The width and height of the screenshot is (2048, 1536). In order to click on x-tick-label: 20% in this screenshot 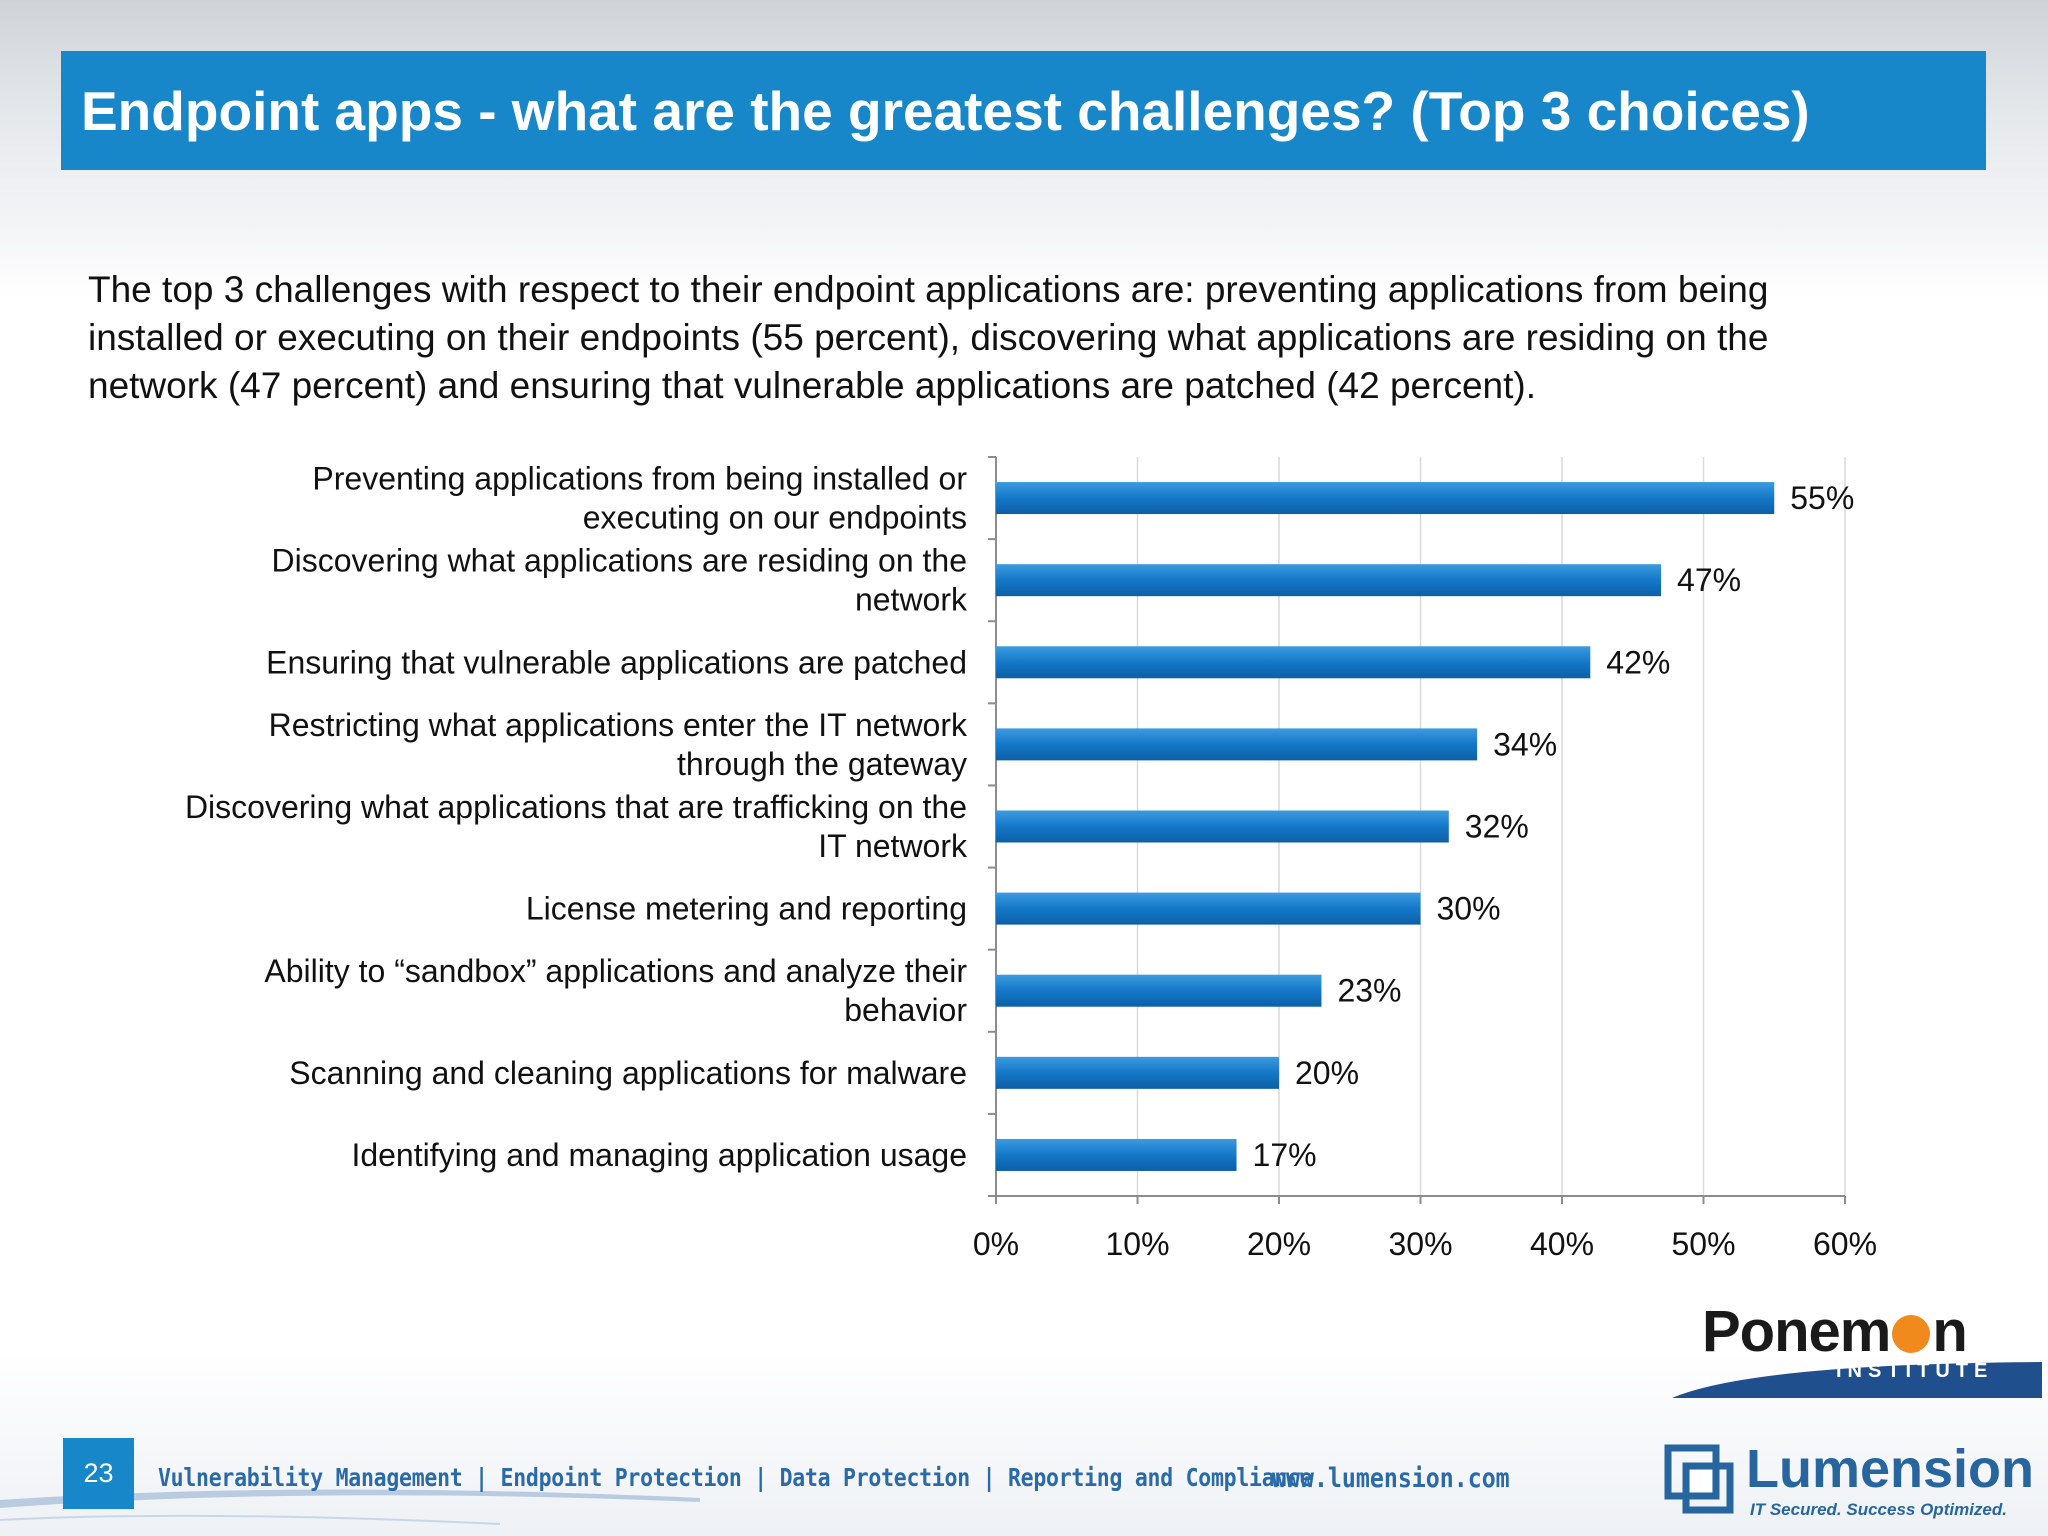, I will do `click(1279, 1244)`.